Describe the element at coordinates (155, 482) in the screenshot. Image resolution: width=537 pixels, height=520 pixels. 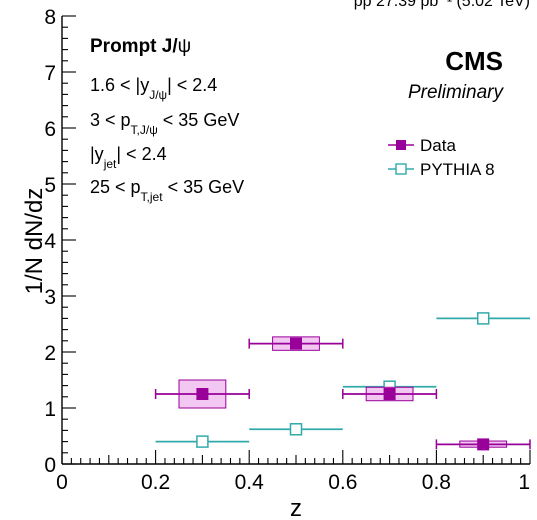
I see `x-tick-label: 0.2` at that location.